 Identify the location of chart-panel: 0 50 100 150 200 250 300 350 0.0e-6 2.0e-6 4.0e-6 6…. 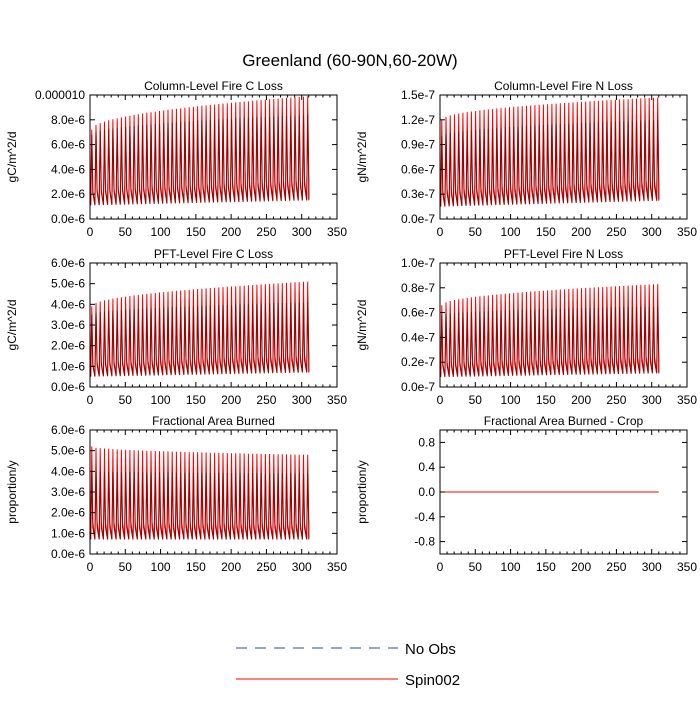
(176, 159).